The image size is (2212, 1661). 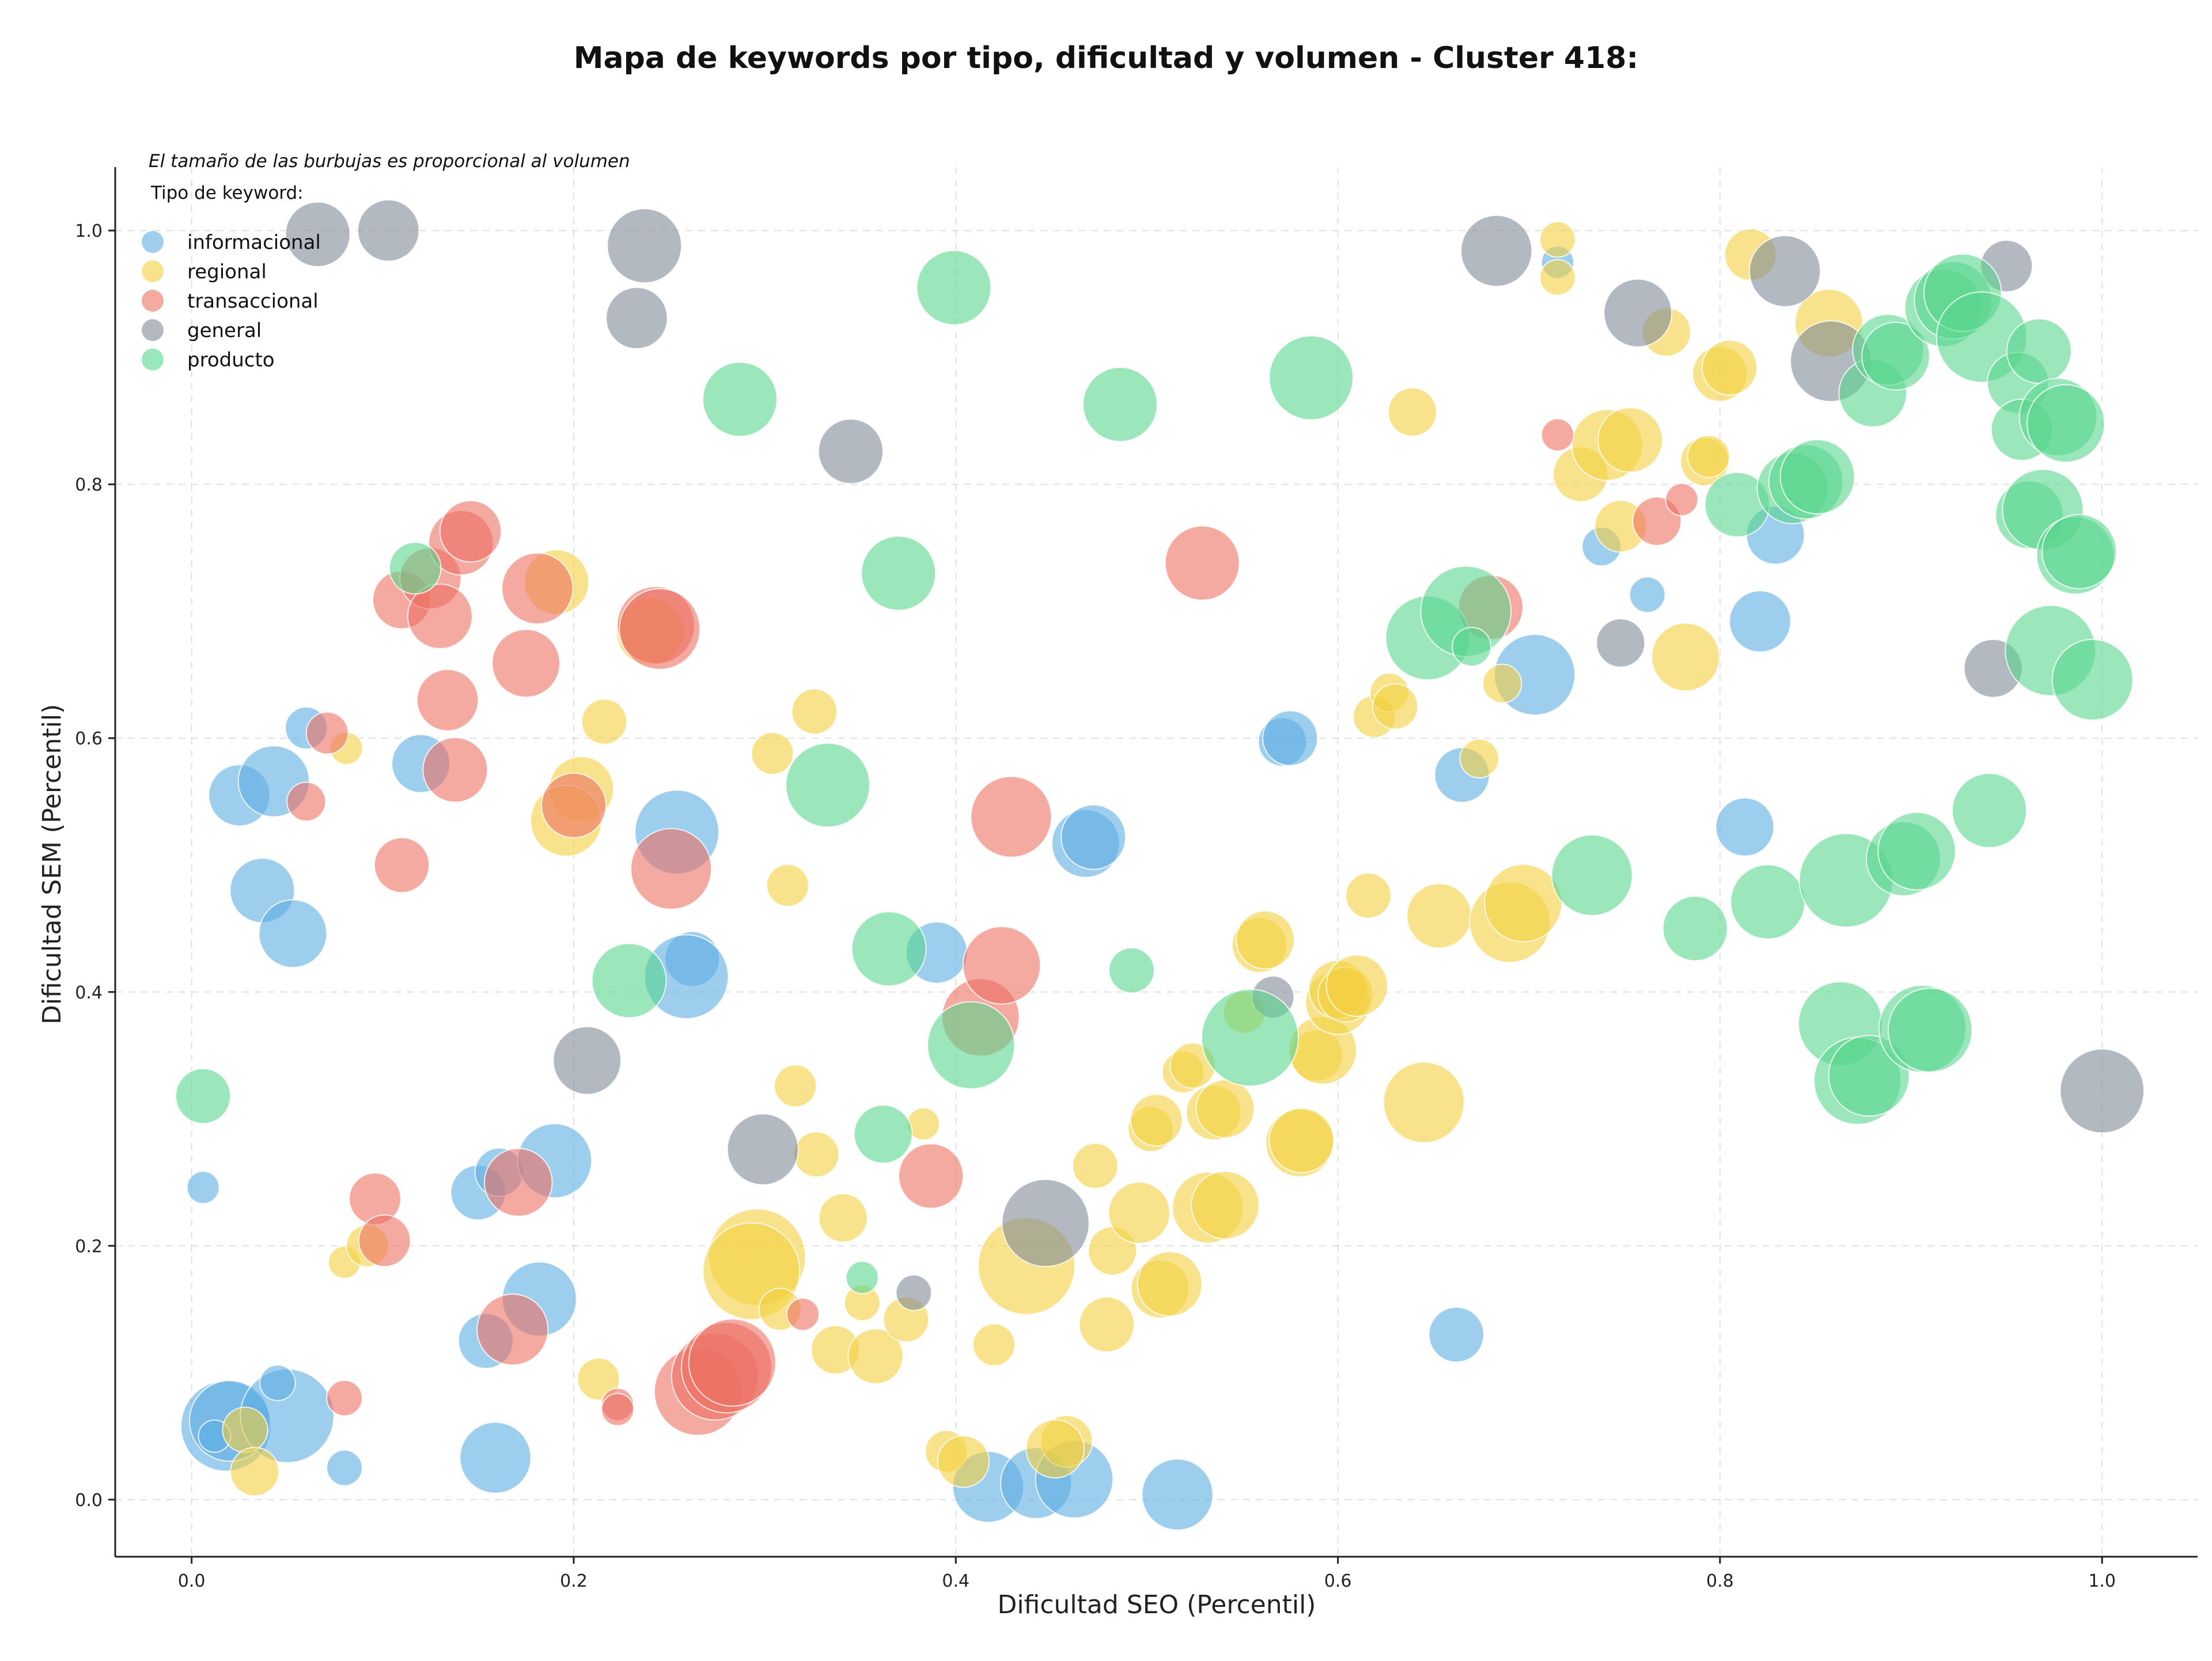 I want to click on x-axis-label: Dificultad SEO (Percentil), so click(x=1157, y=1605).